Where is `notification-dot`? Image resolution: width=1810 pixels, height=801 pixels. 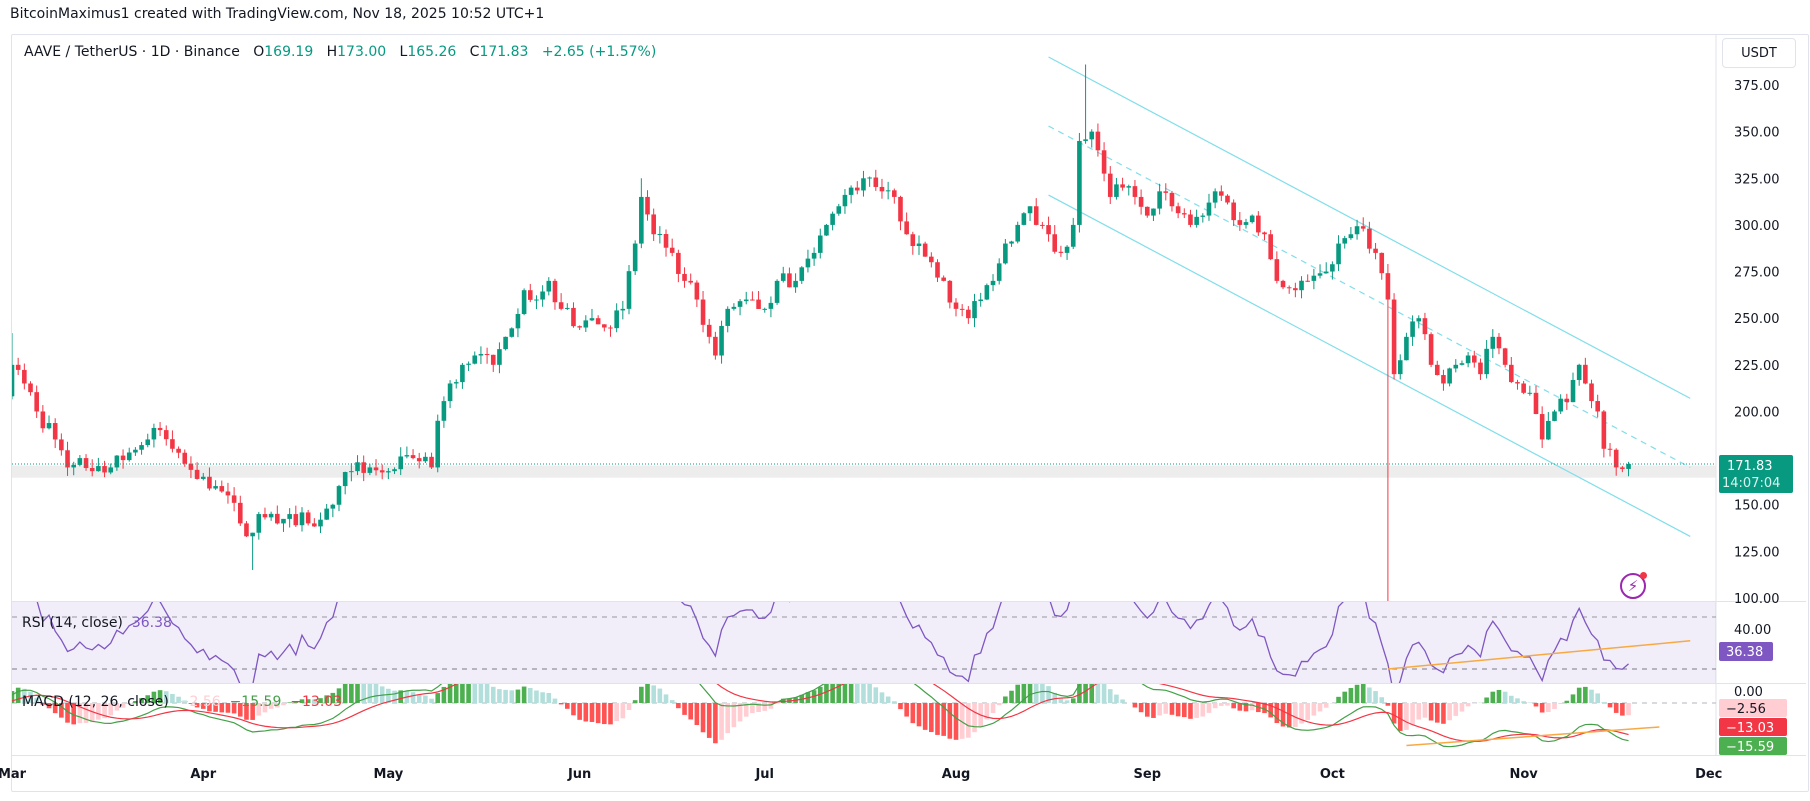
notification-dot is located at coordinates (1643, 575).